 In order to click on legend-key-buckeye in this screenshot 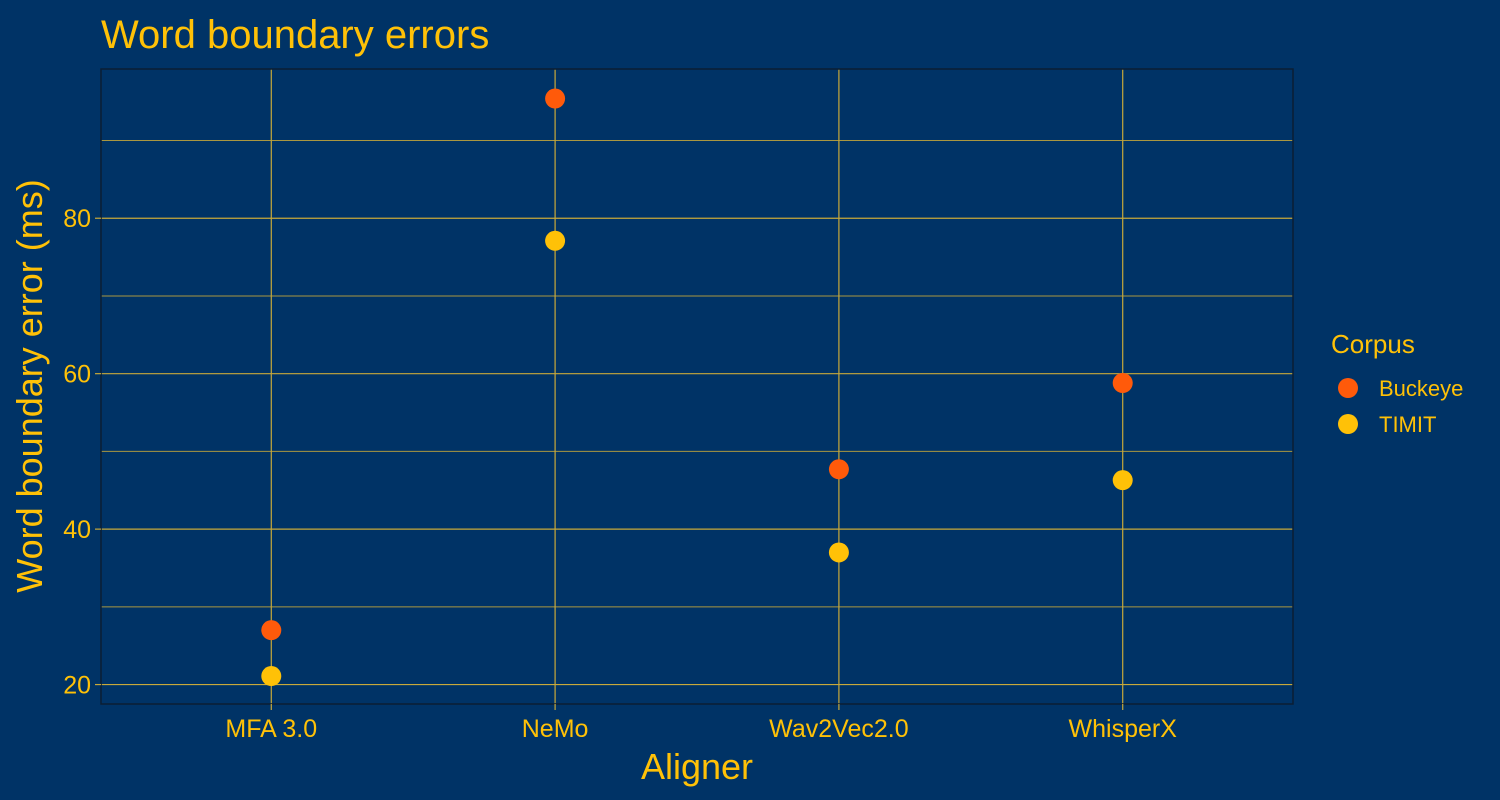, I will do `click(1348, 388)`.